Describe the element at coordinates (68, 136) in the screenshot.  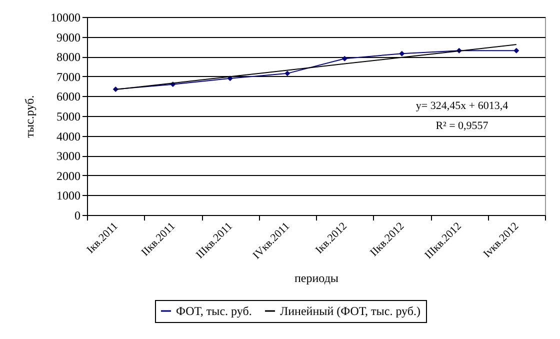
I see `y-tick-label: 4000` at that location.